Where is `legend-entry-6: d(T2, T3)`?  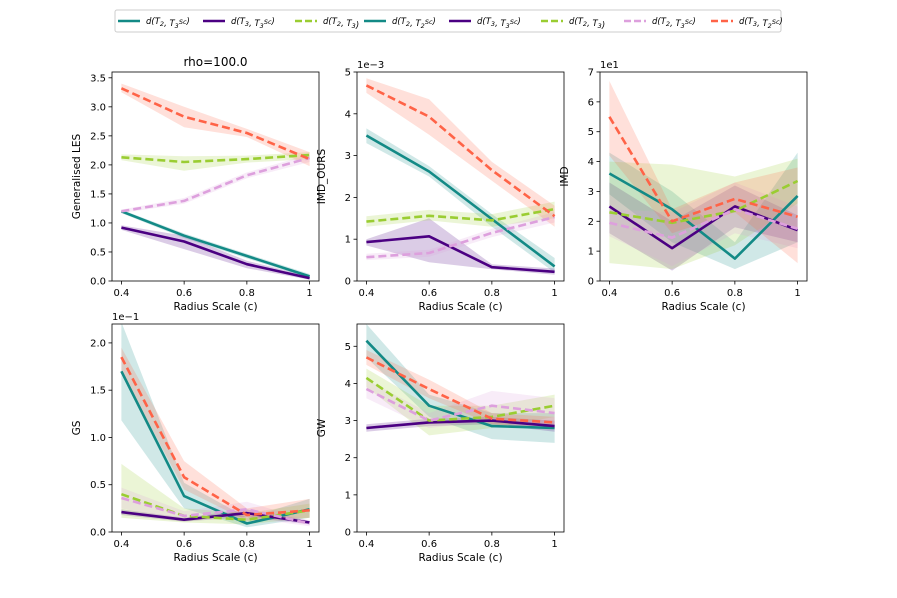
legend-entry-6: d(T2, T3) is located at coordinates (573, 24).